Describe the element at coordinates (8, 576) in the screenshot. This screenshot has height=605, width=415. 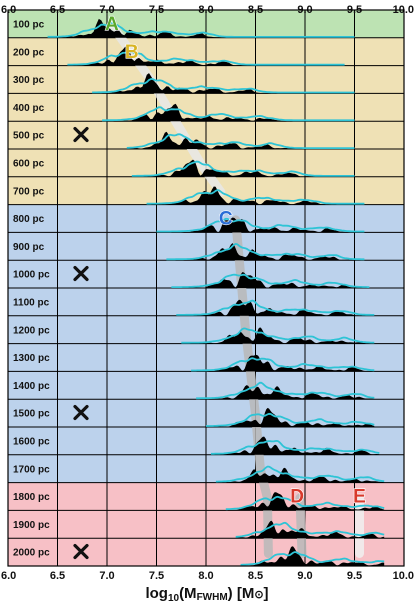
I see `x-tick-label: 6.0` at that location.